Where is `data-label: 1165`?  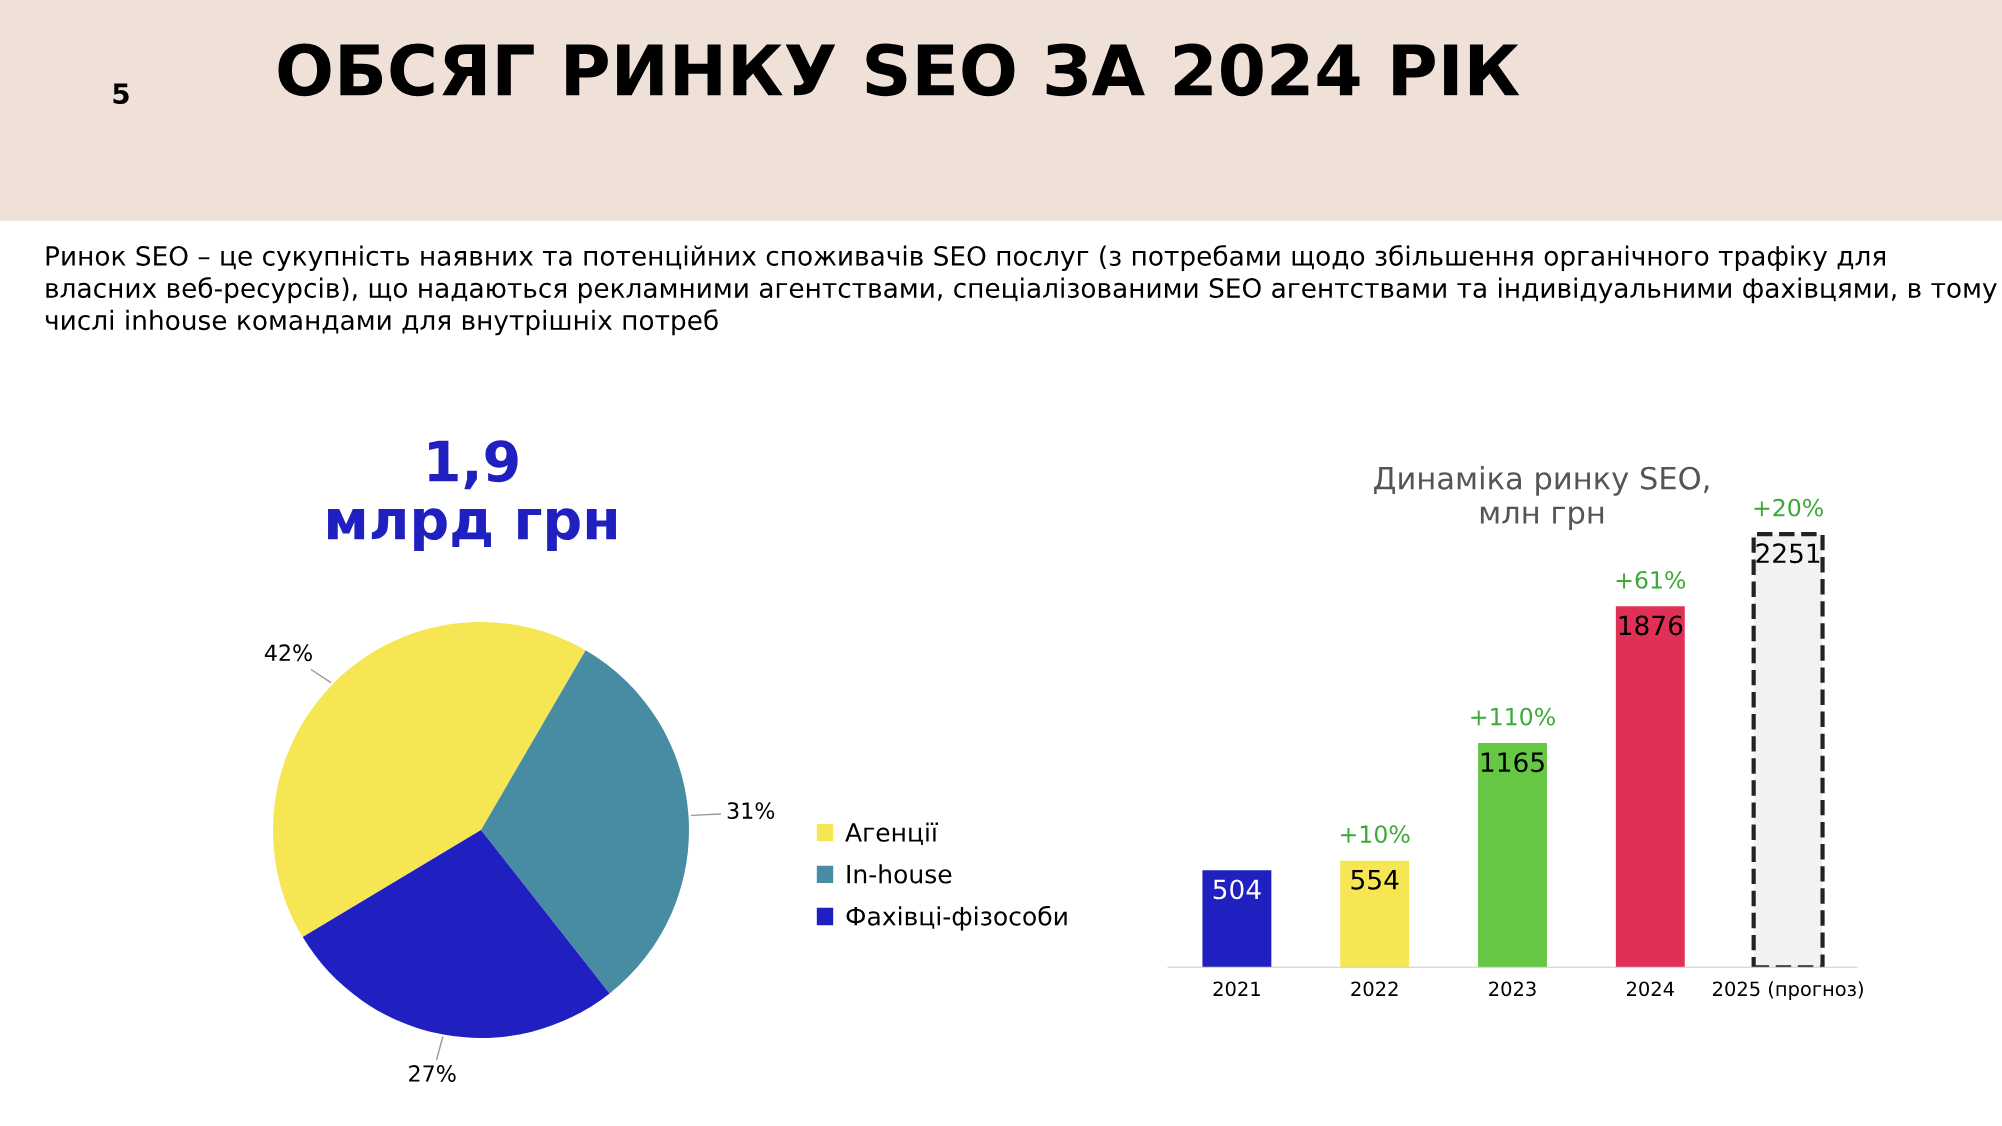
data-label: 1165 is located at coordinates (1512, 762).